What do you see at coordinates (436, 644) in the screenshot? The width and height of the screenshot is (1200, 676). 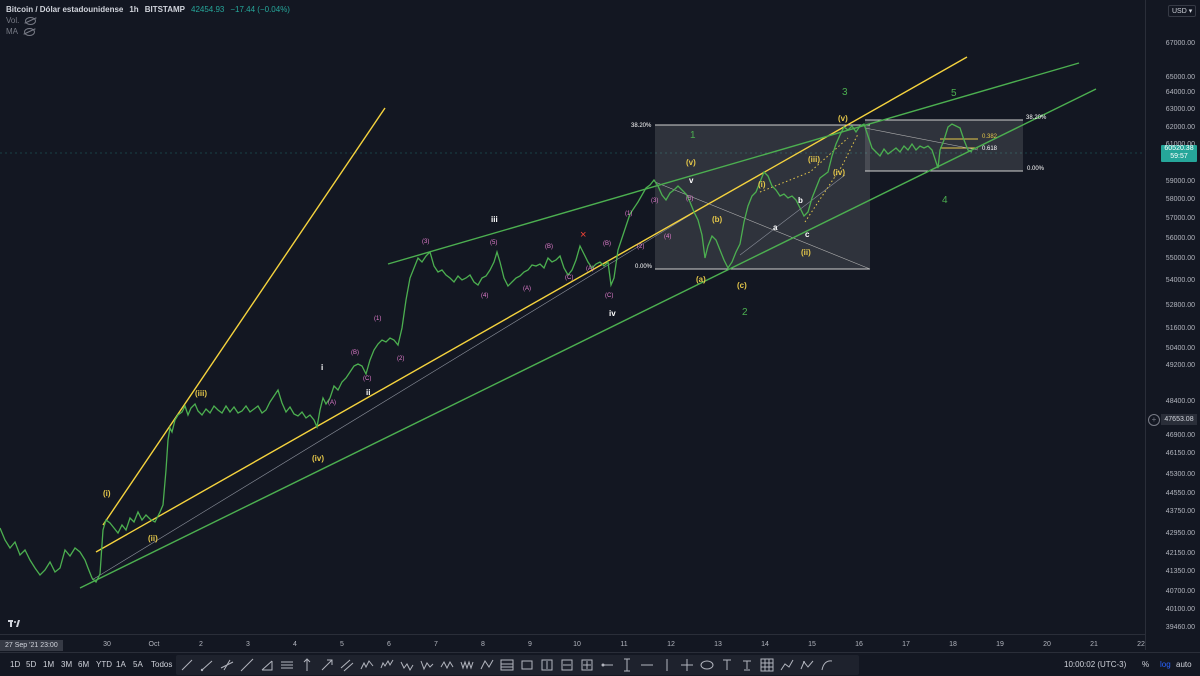 I see `time-tick: 7` at bounding box center [436, 644].